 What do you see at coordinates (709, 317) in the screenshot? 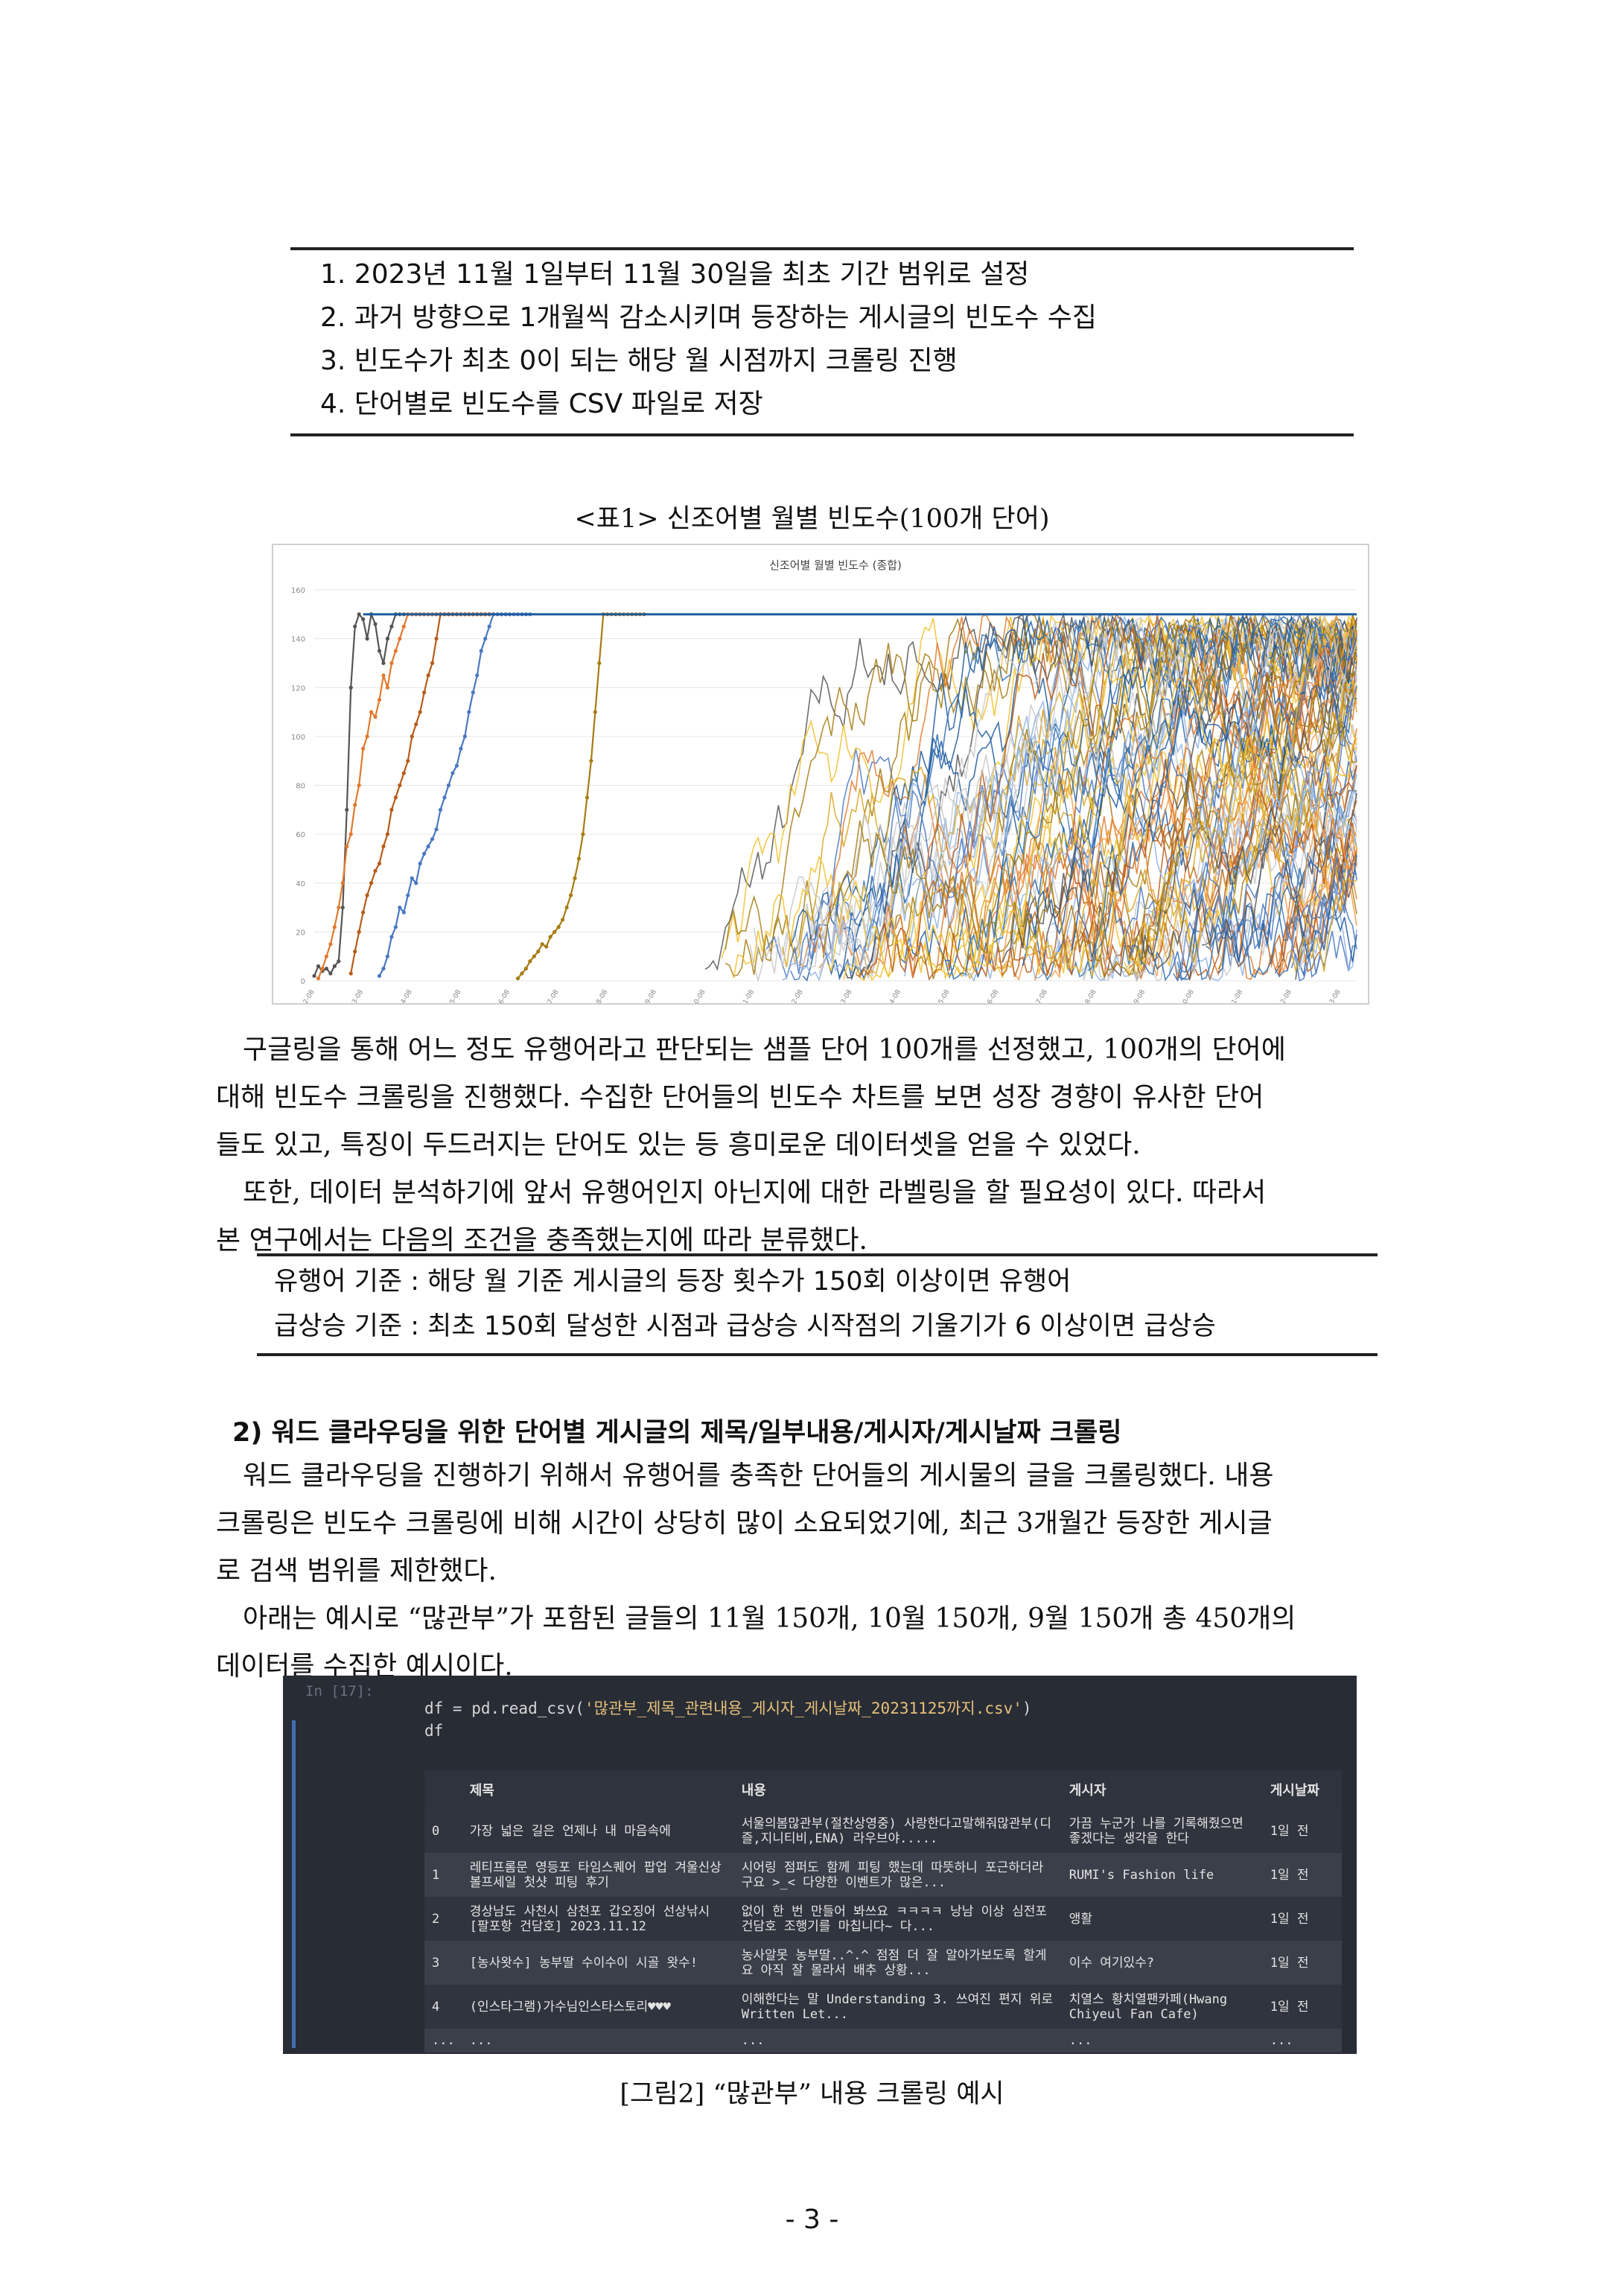
I see `step-item: 2. 과거 방향으로 1개월씩 감소시키며 등장하는 게시글의 빈도수 수집` at bounding box center [709, 317].